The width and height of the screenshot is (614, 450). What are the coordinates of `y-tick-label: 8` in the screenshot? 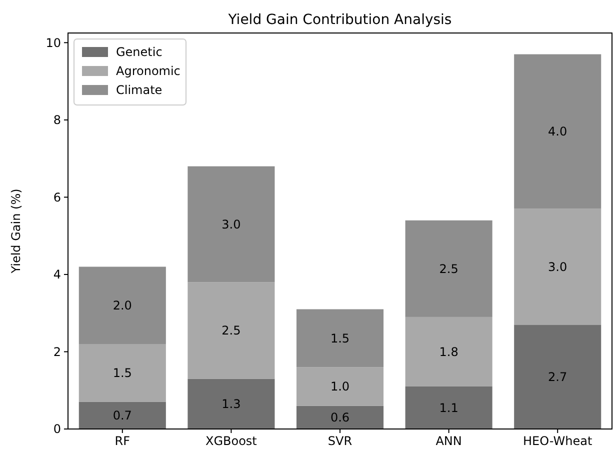 It's located at (57, 120).